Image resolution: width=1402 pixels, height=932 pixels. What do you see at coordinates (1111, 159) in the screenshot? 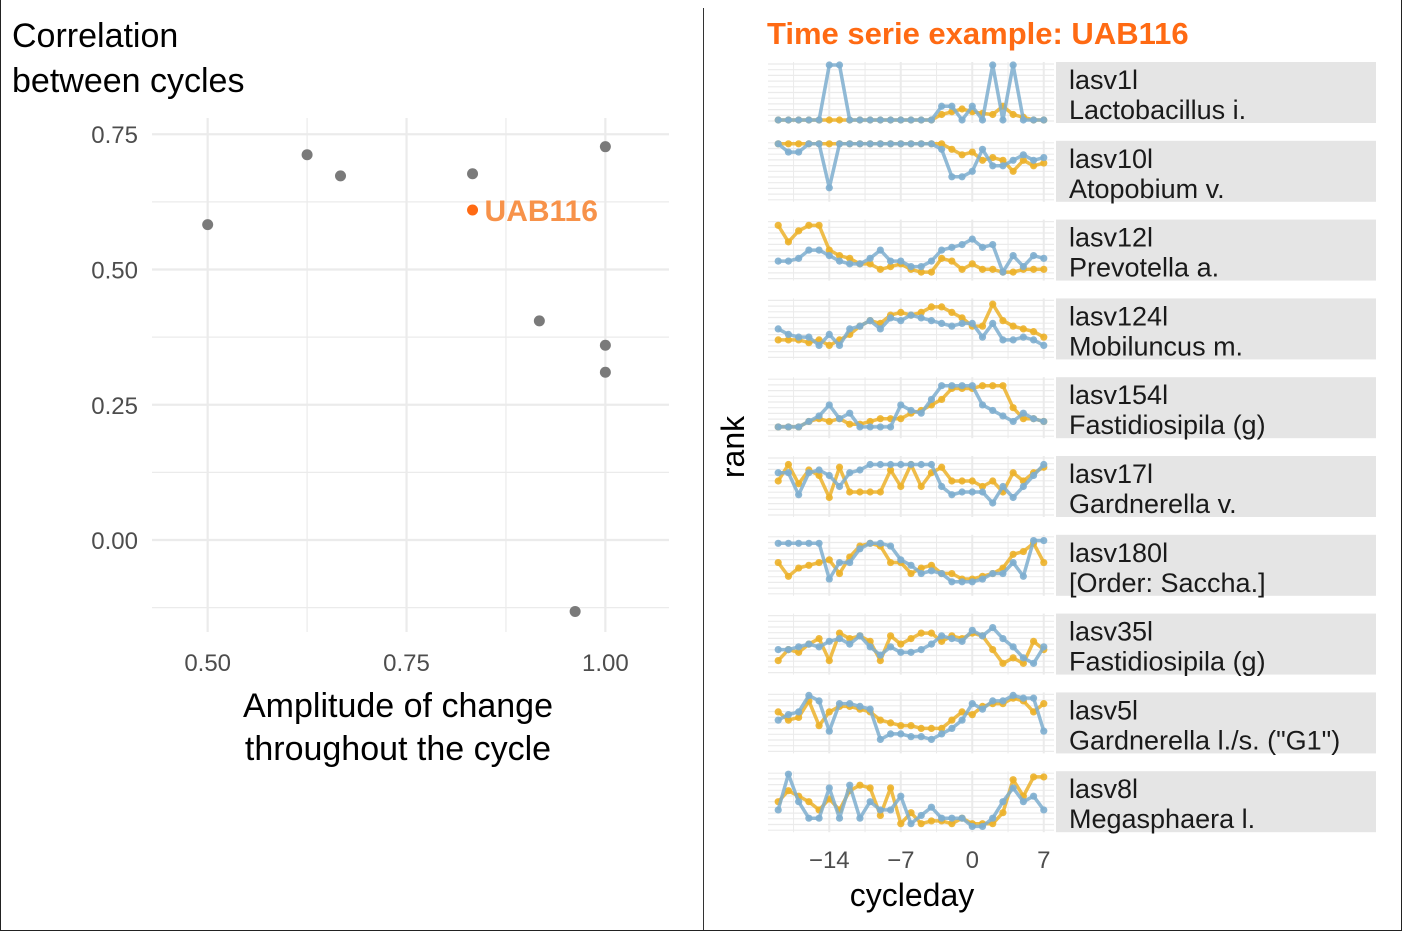
I see `facet-strip-id: lasv10l` at bounding box center [1111, 159].